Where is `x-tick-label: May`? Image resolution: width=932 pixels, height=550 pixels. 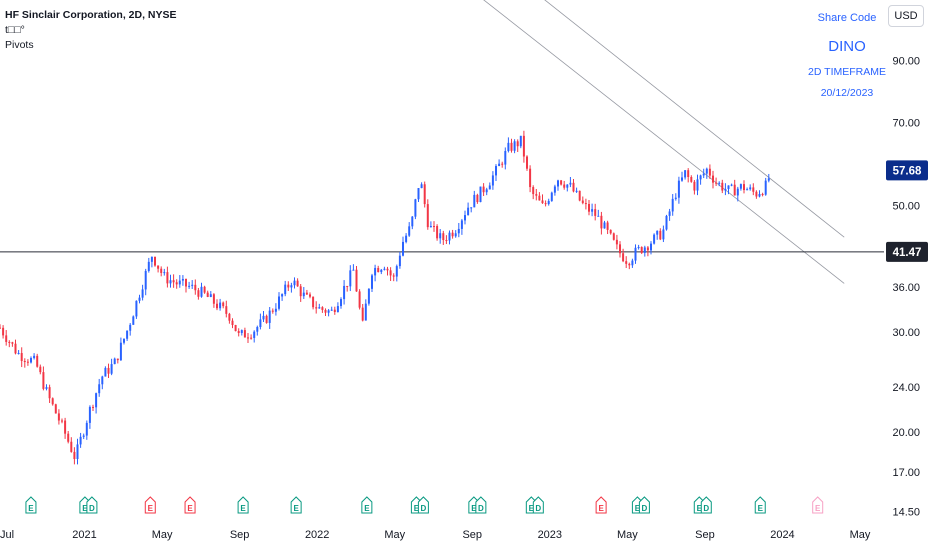 x-tick-label: May is located at coordinates (627, 535).